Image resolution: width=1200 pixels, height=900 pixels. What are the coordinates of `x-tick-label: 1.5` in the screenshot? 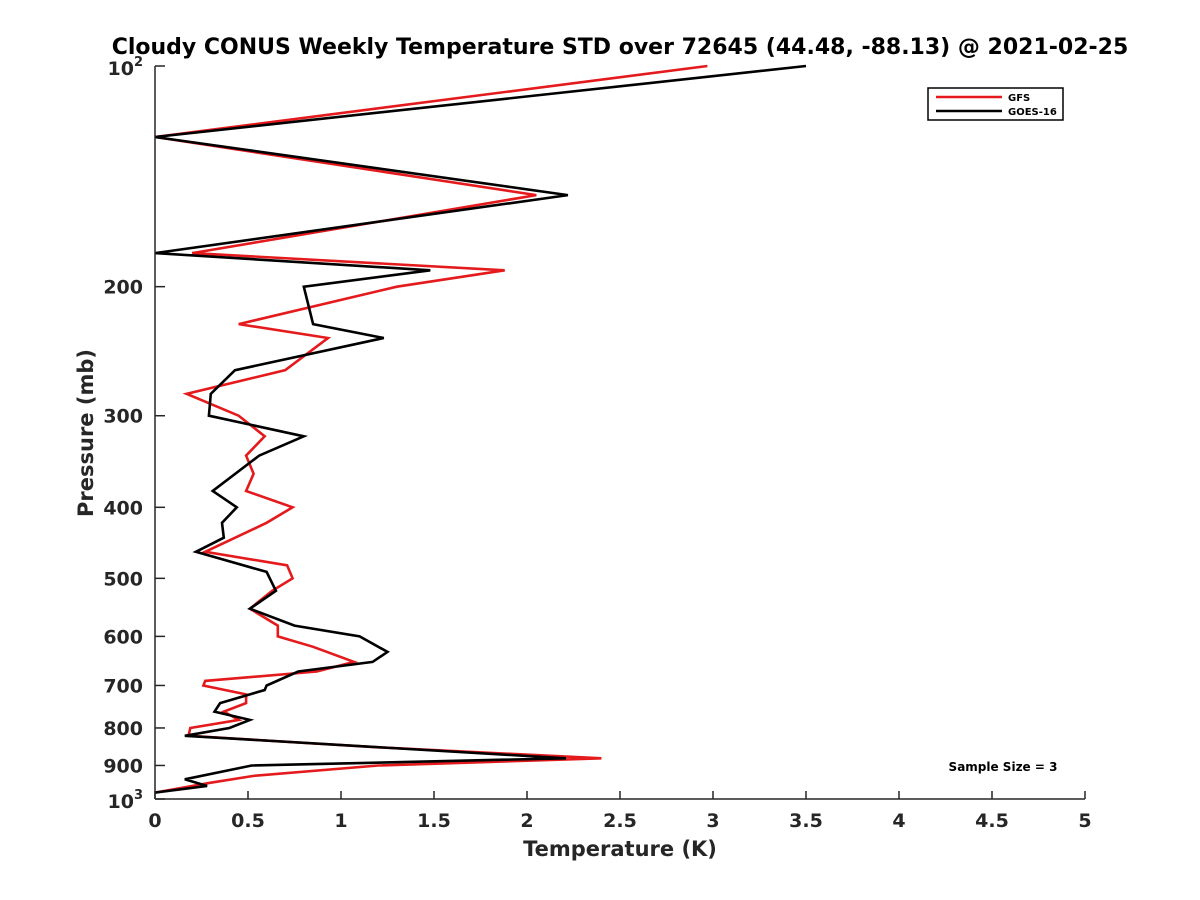 It's located at (434, 821).